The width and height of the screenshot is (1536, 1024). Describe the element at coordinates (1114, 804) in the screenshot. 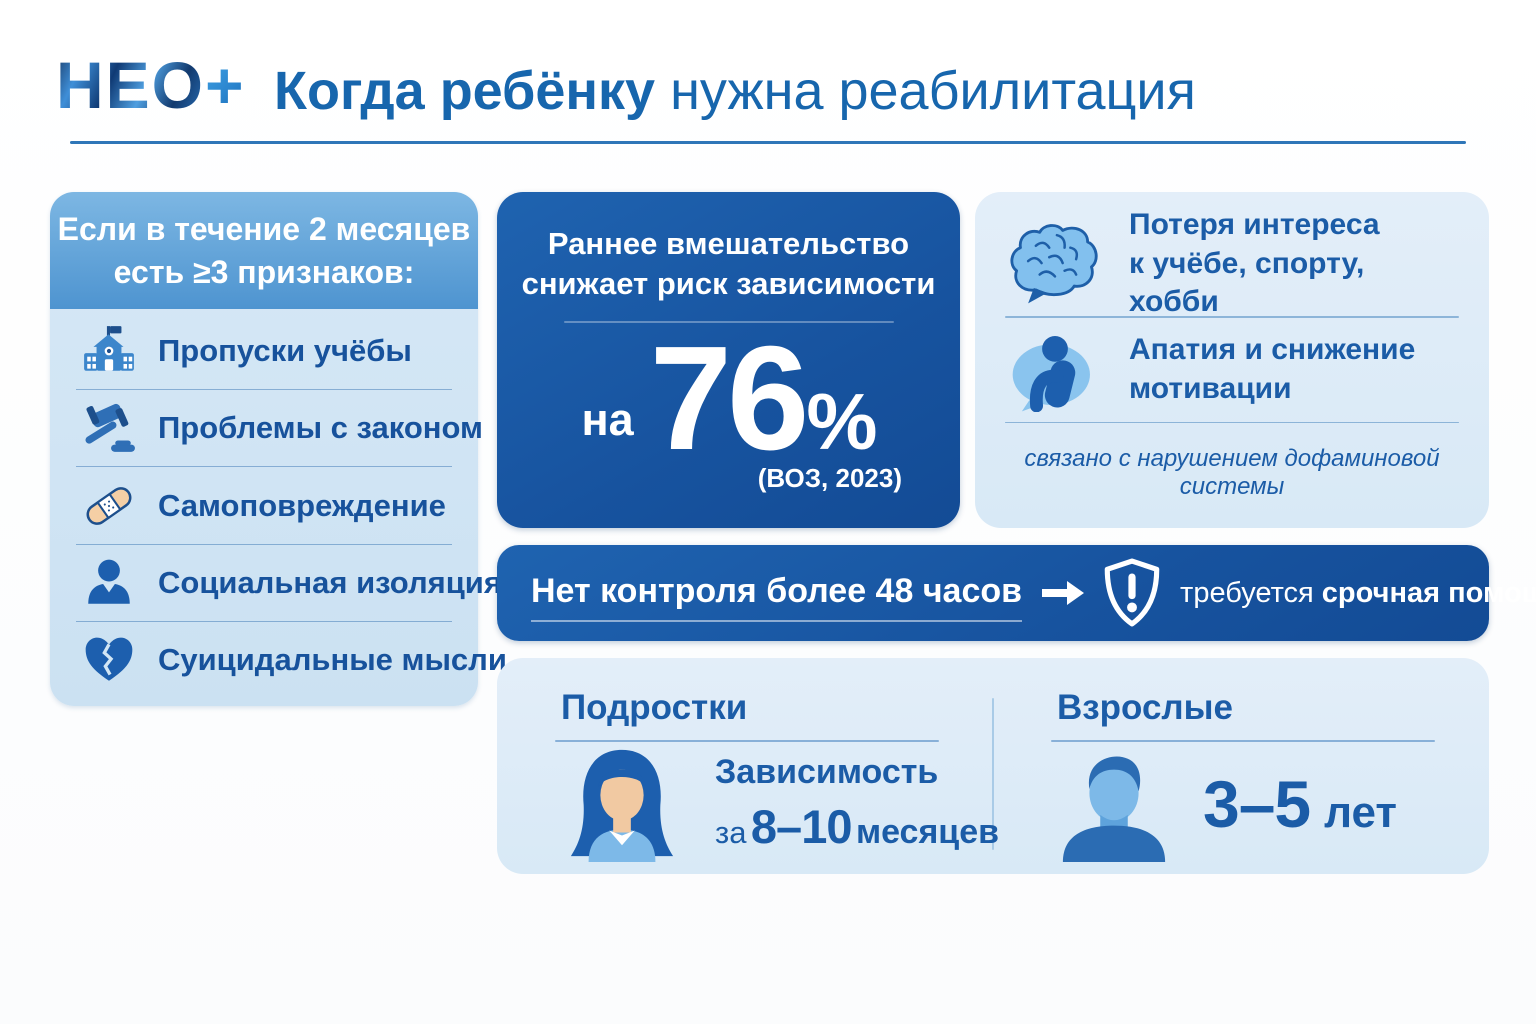

I see `adult-avatar` at that location.